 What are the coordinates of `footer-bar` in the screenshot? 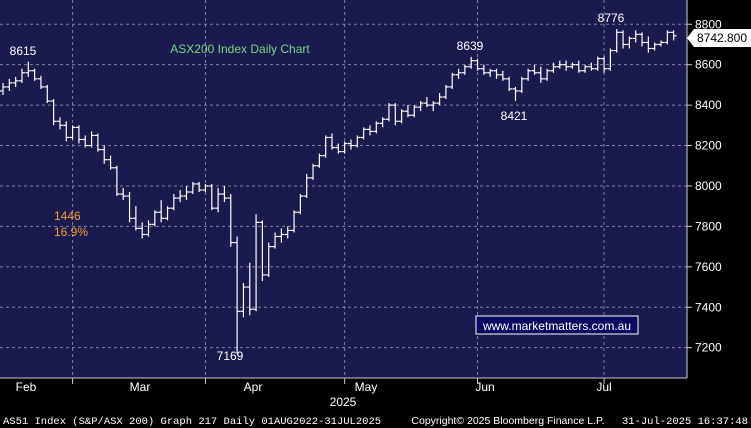 It's located at (375, 419).